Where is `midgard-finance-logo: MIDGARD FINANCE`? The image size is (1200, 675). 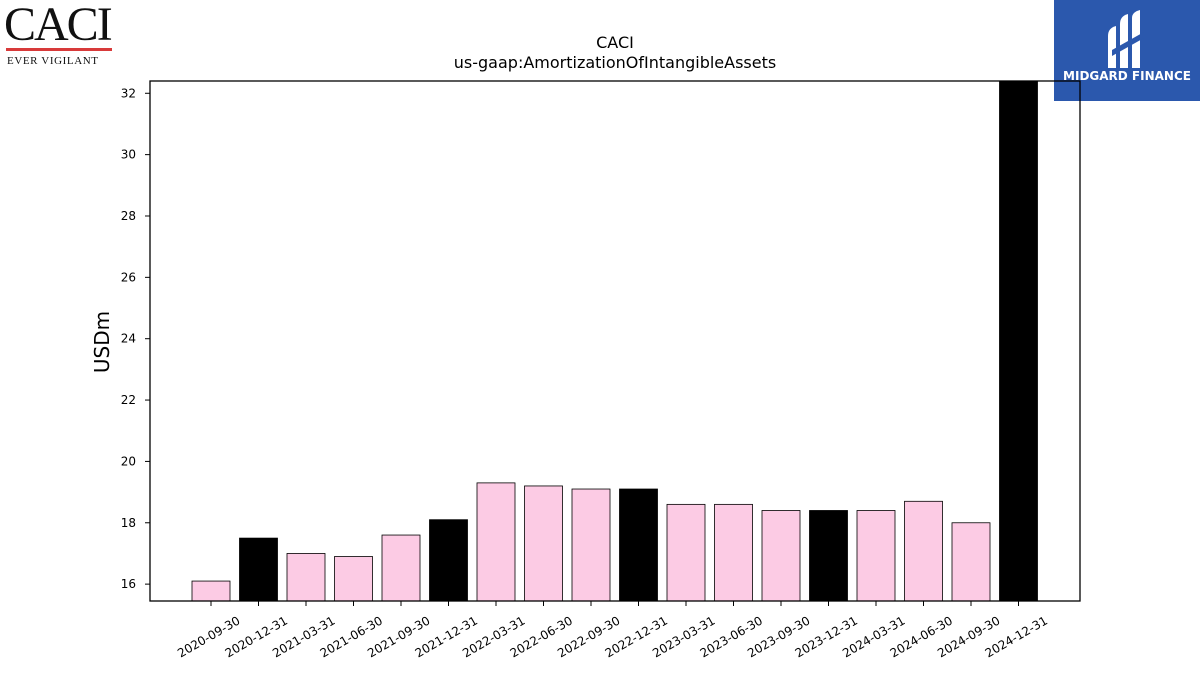
midgard-finance-logo: MIDGARD FINANCE is located at coordinates (1127, 50).